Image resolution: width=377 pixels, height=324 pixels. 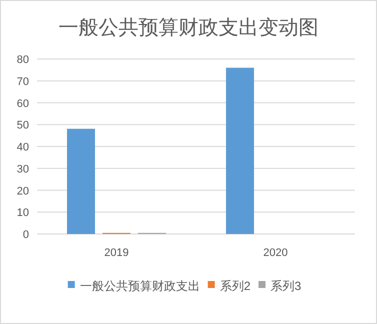 I want to click on y-tick-label: 30, so click(x=22, y=169).